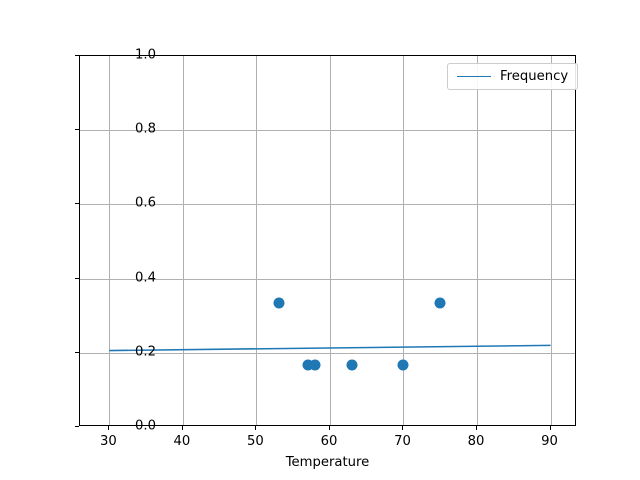  I want to click on y-ticklabel-0.4: 0.4, so click(145, 278).